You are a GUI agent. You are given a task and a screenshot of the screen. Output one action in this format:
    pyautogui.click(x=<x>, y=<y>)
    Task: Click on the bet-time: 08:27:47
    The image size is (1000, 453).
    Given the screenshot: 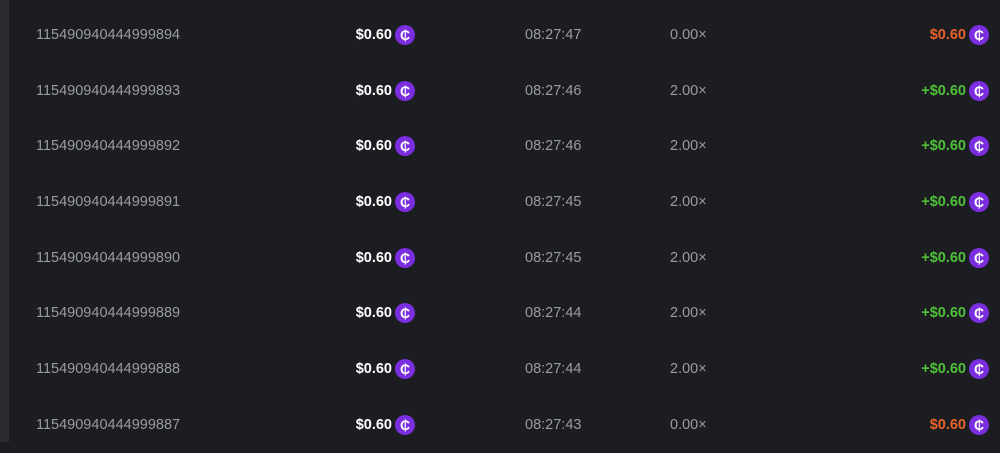 What is the action you would take?
    pyautogui.click(x=553, y=34)
    